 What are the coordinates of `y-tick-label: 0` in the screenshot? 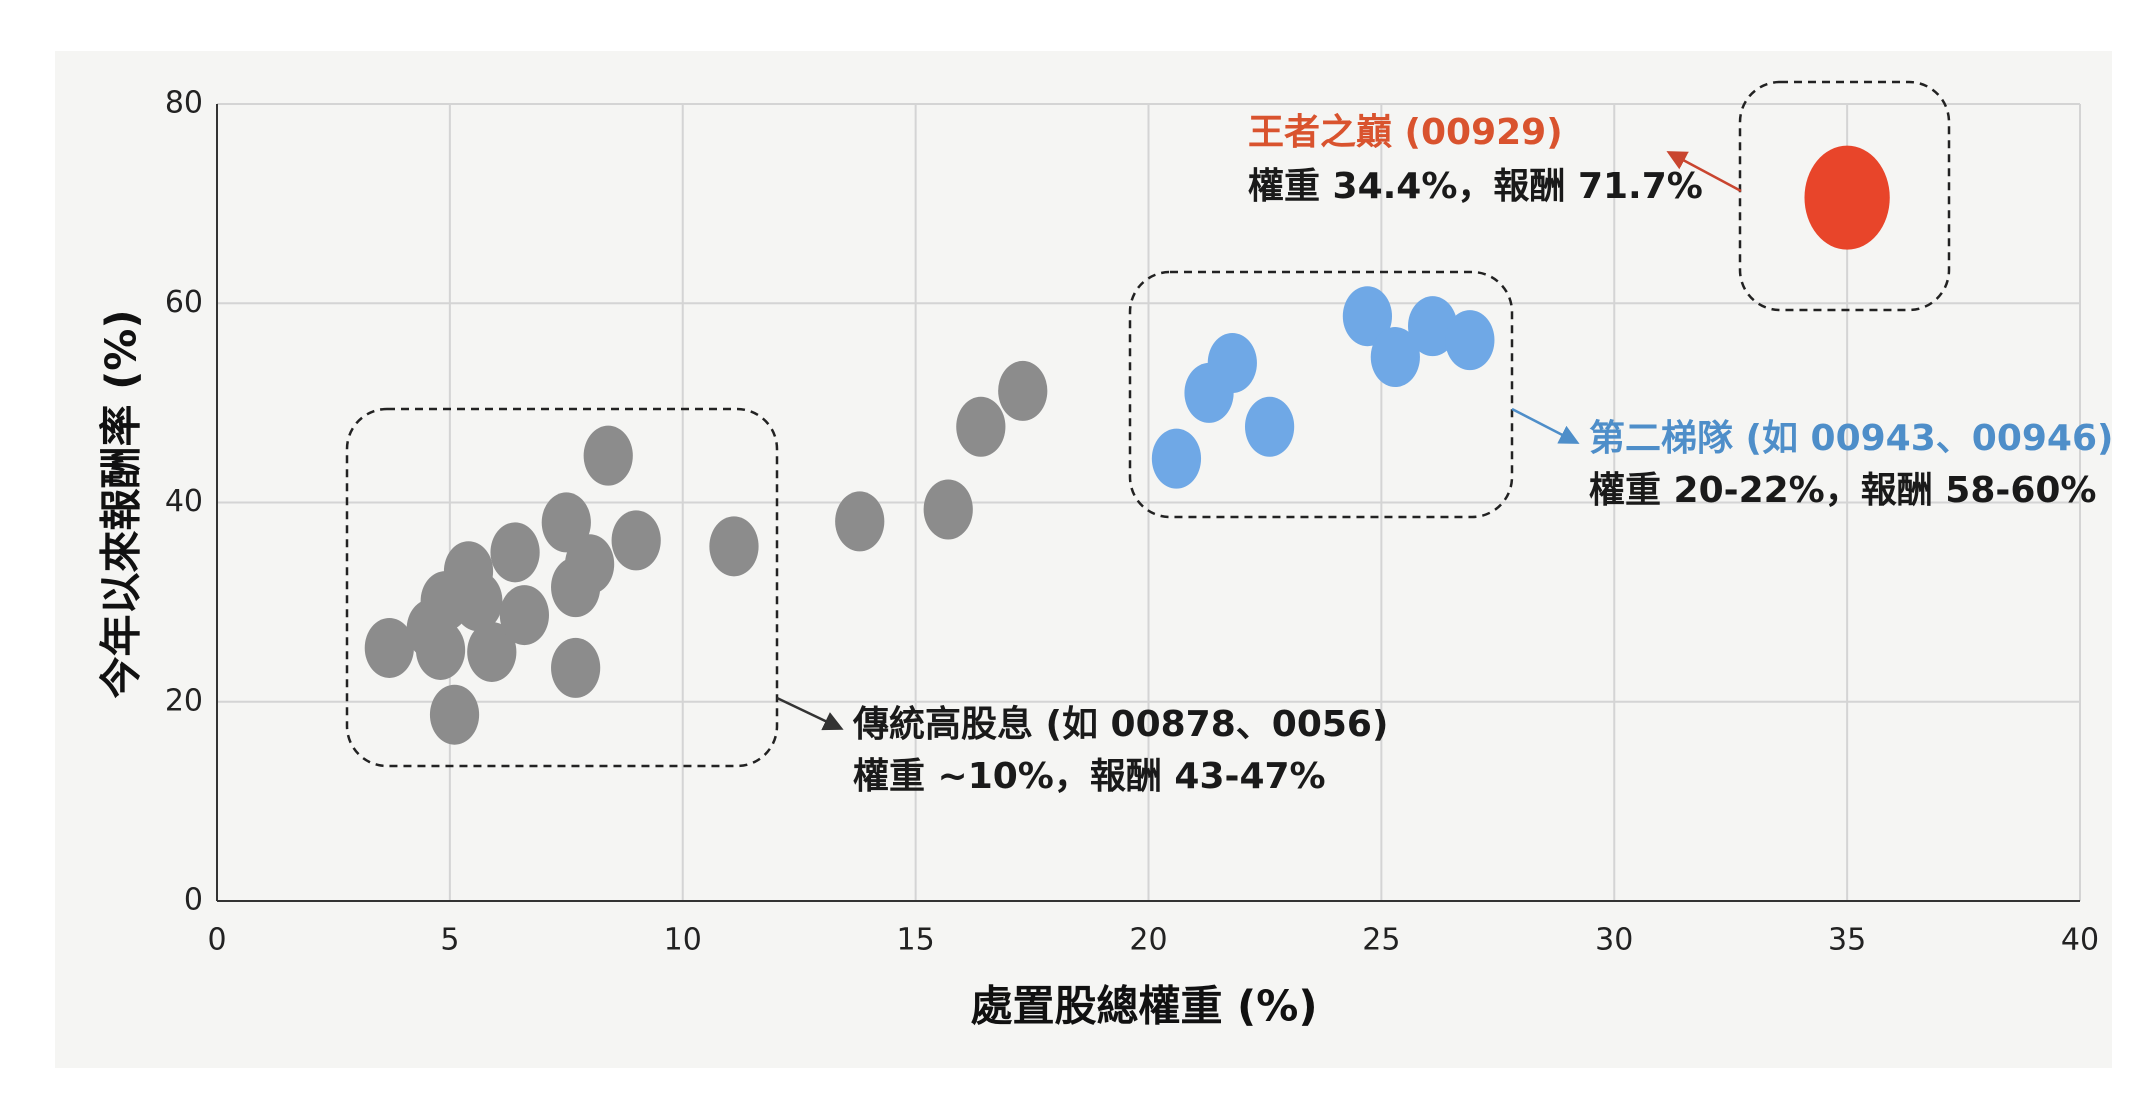 It's located at (193, 900).